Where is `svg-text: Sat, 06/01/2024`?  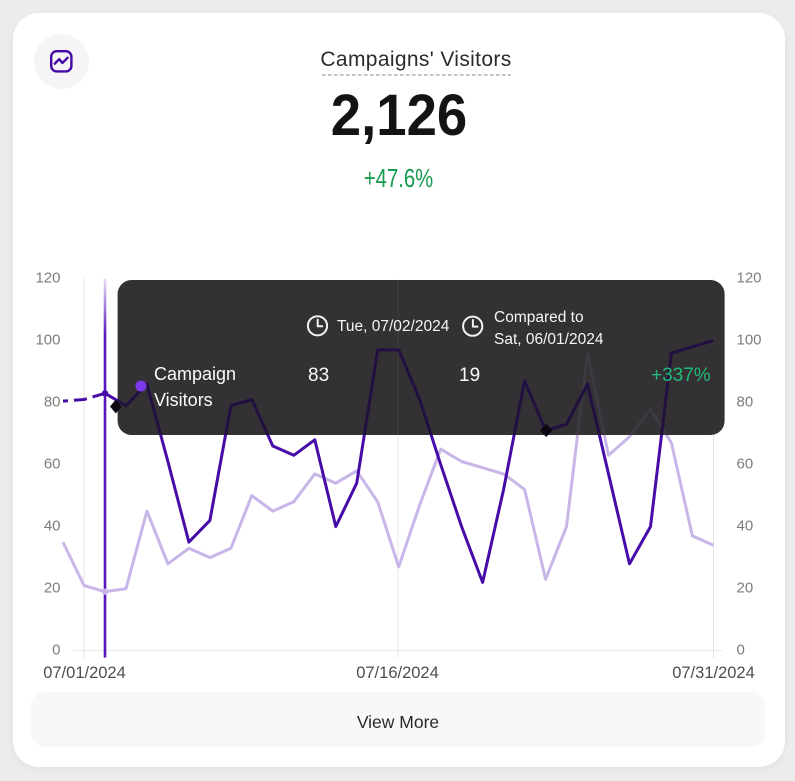
svg-text: Sat, 06/01/2024 is located at coordinates (549, 339).